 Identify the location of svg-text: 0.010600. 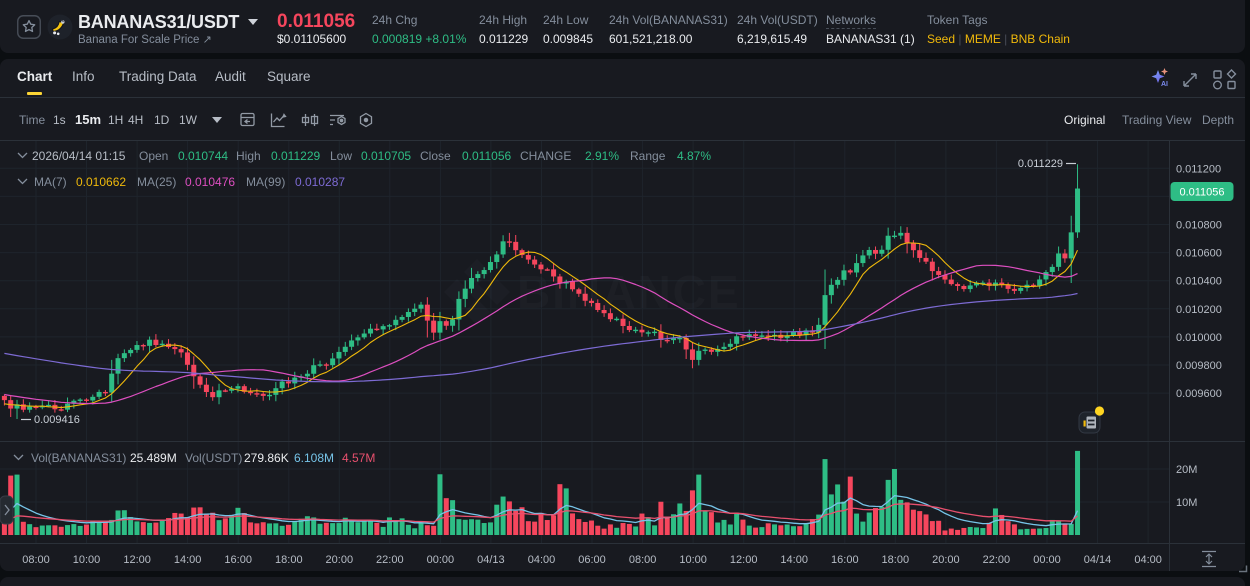
(1199, 254).